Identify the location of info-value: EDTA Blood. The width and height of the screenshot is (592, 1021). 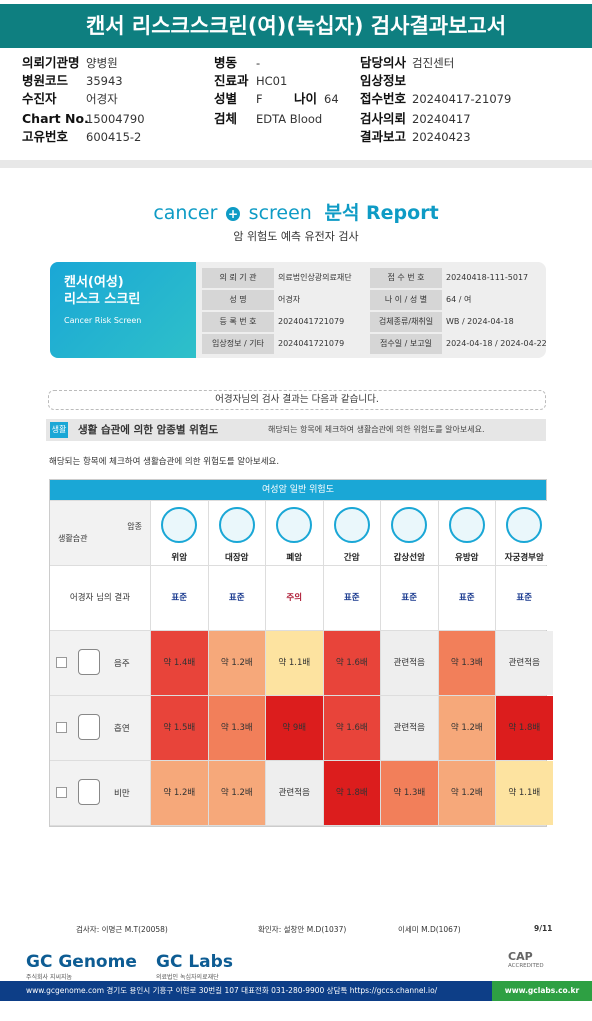
(289, 119).